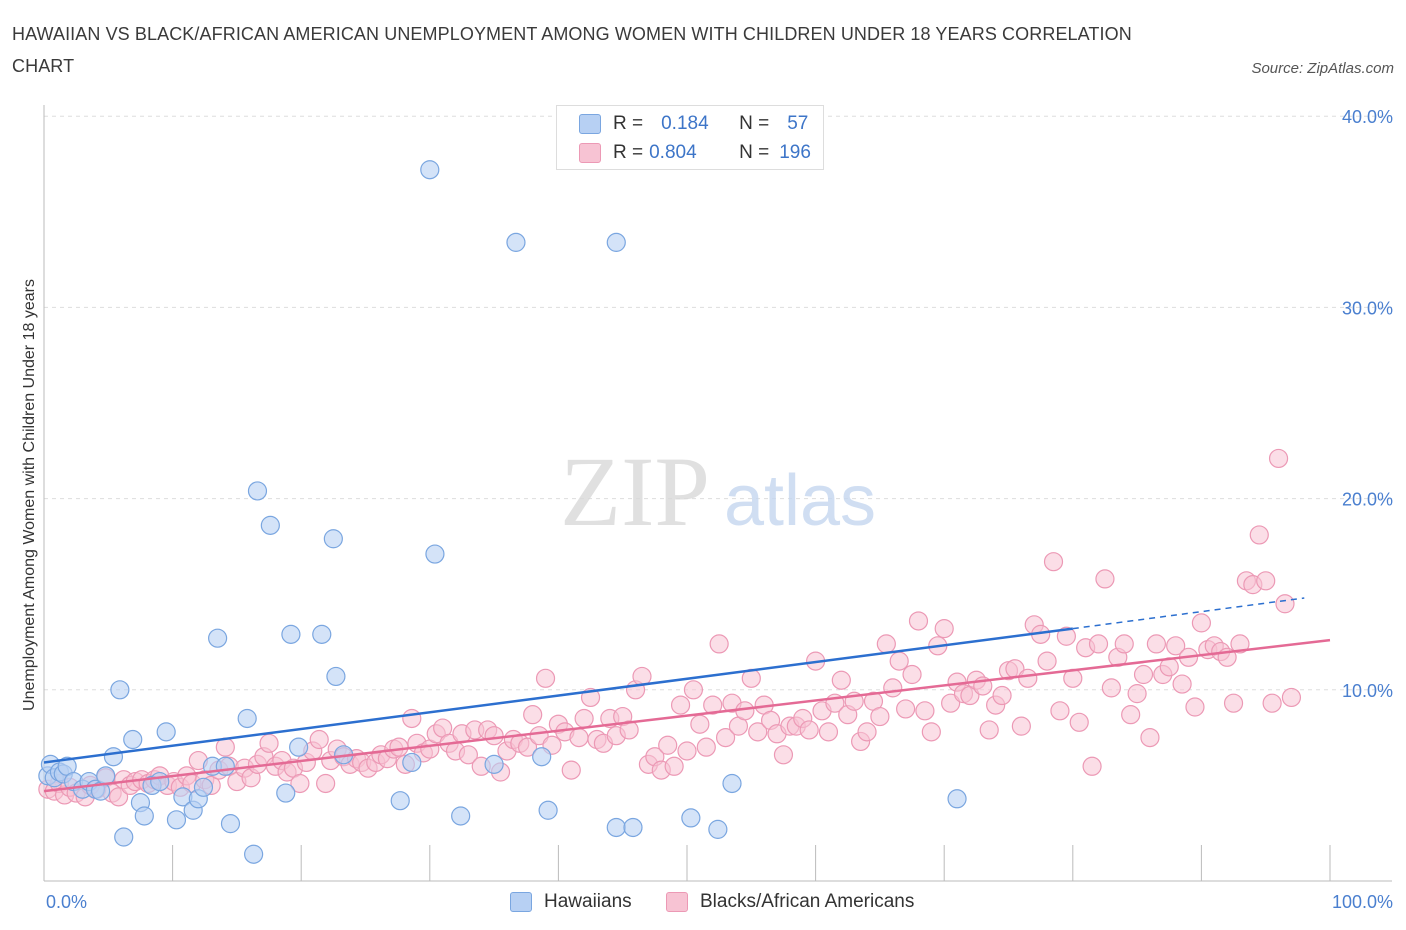 This screenshot has width=1406, height=930. I want to click on bottom-legend-hawaiians: Hawaiians, so click(571, 902).